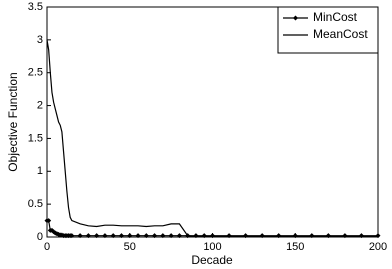  Describe the element at coordinates (35, 204) in the screenshot. I see `y-tick-label: 0.5` at that location.